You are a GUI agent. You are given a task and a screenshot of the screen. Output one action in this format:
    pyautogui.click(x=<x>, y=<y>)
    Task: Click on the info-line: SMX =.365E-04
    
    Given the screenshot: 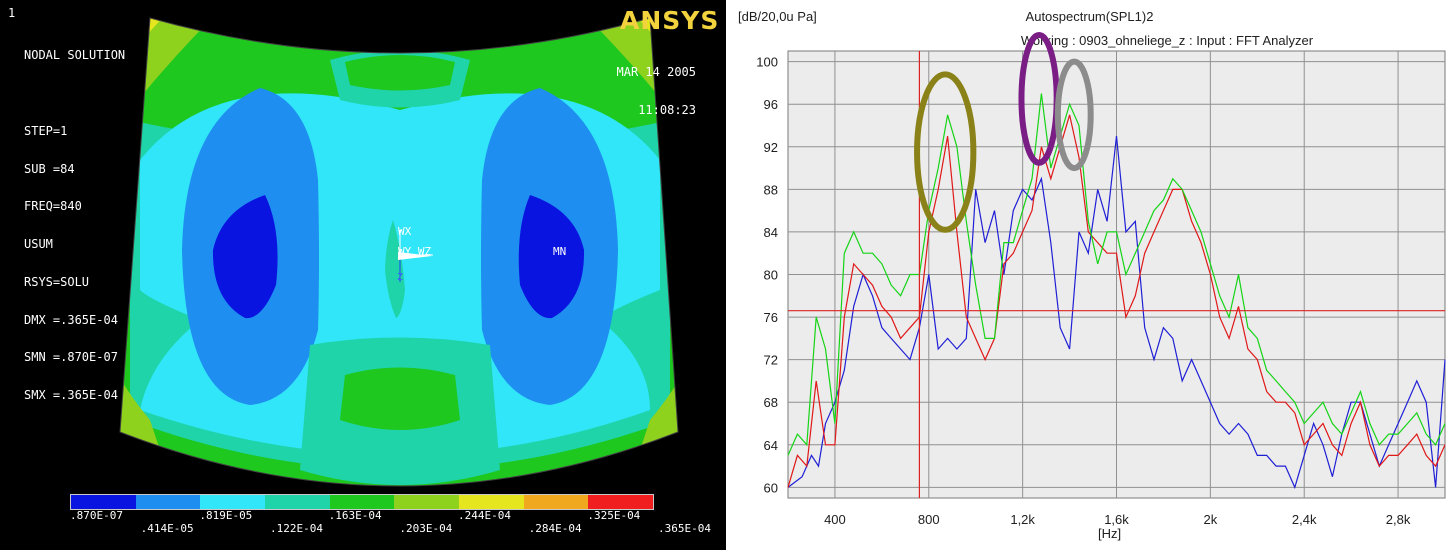 What is the action you would take?
    pyautogui.click(x=71, y=395)
    